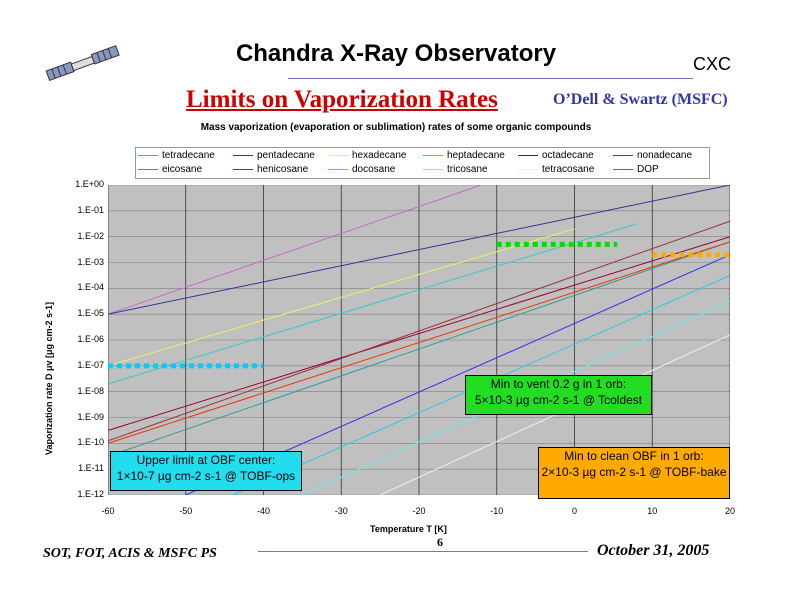  Describe the element at coordinates (568, 169) in the screenshot. I see `legend-label: tetracosane` at that location.